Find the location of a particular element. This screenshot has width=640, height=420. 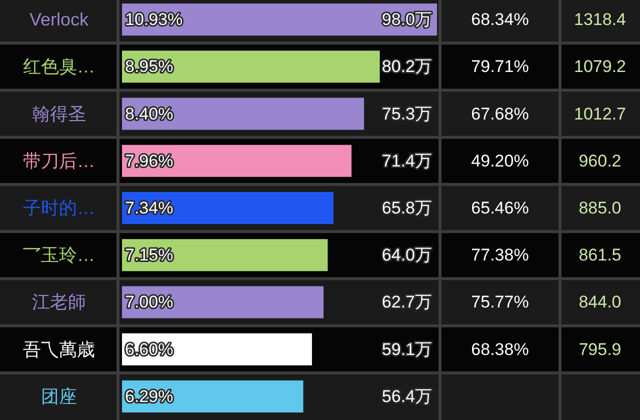

annotation: 8.95% is located at coordinates (149, 66).